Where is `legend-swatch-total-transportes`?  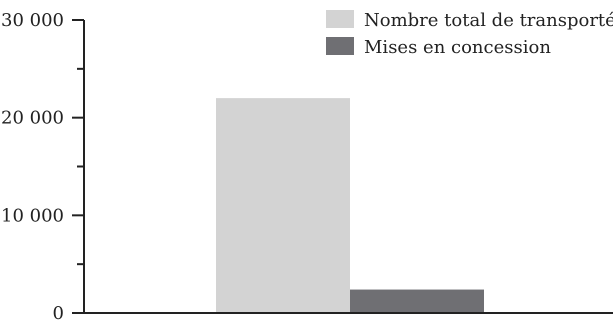 legend-swatch-total-transportes is located at coordinates (340, 19).